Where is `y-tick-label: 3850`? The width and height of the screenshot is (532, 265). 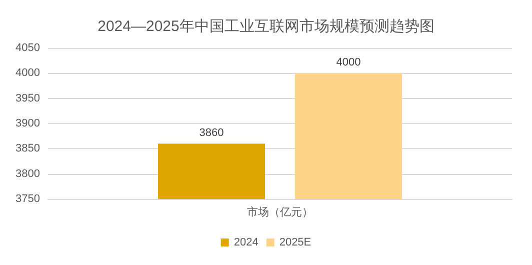
y-tick-label: 3850 is located at coordinates (28, 148).